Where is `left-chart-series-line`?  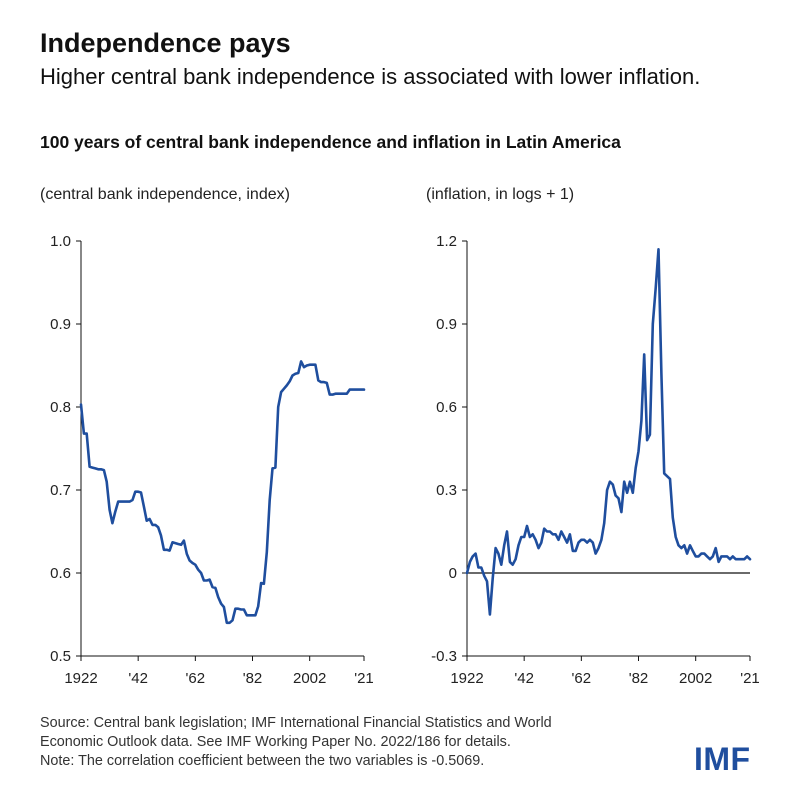
left-chart-series-line is located at coordinates (222, 492).